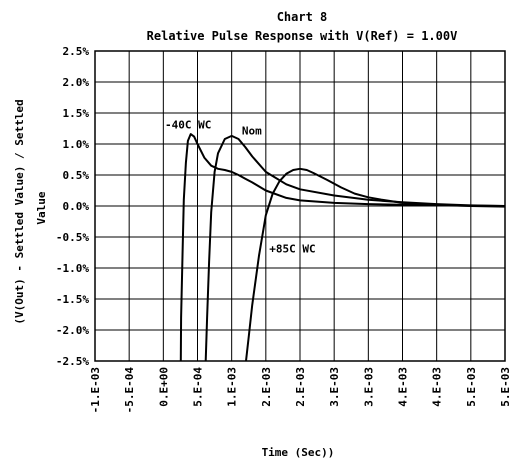  Describe the element at coordinates (76, 175) in the screenshot. I see `y-tick-label-4: 0.5%` at that location.